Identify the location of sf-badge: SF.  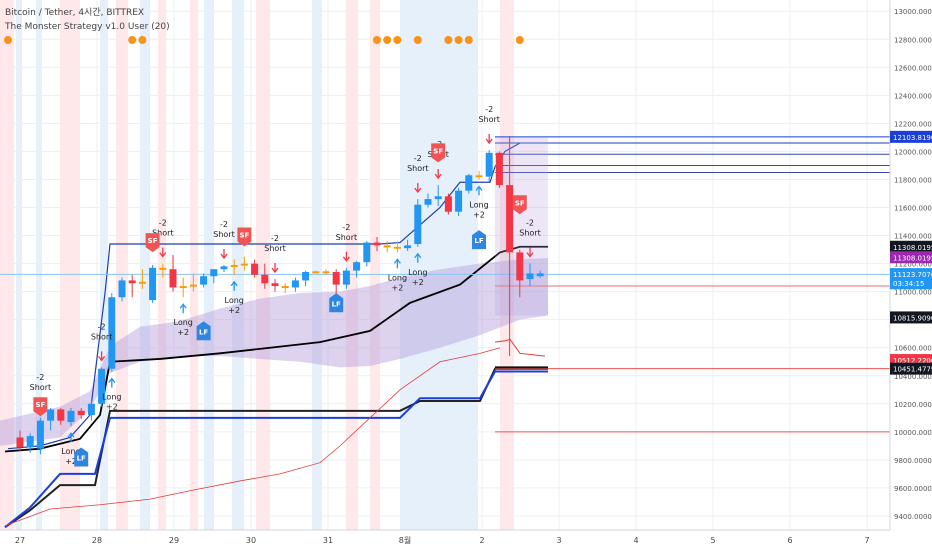
(40, 407).